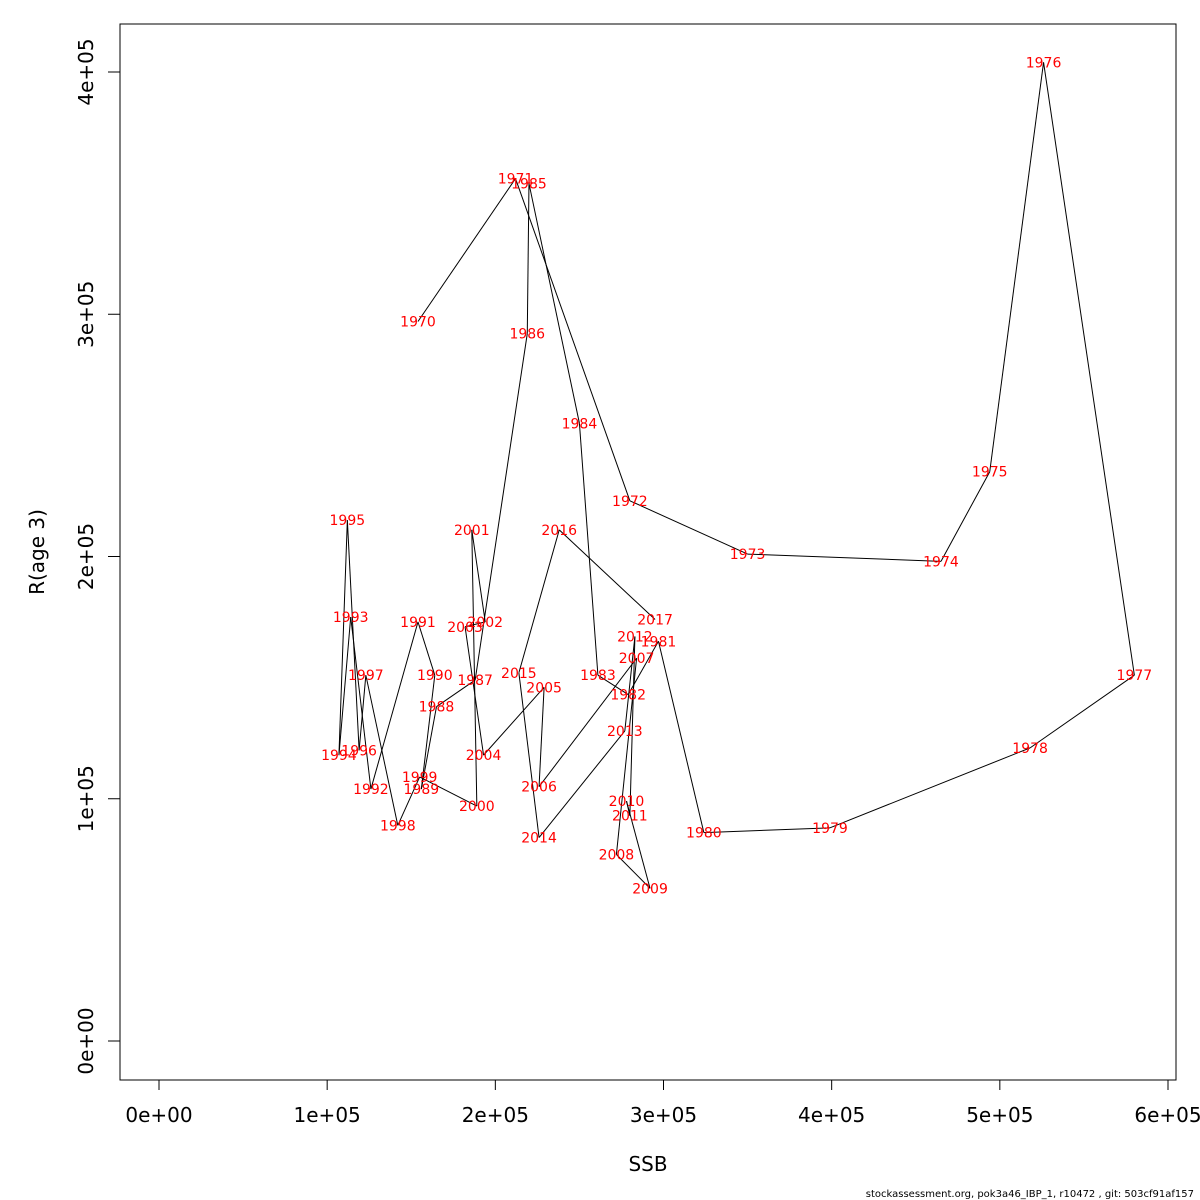 The image size is (1200, 1200). What do you see at coordinates (86, 556) in the screenshot?
I see `y-tick-label: 2e+05` at bounding box center [86, 556].